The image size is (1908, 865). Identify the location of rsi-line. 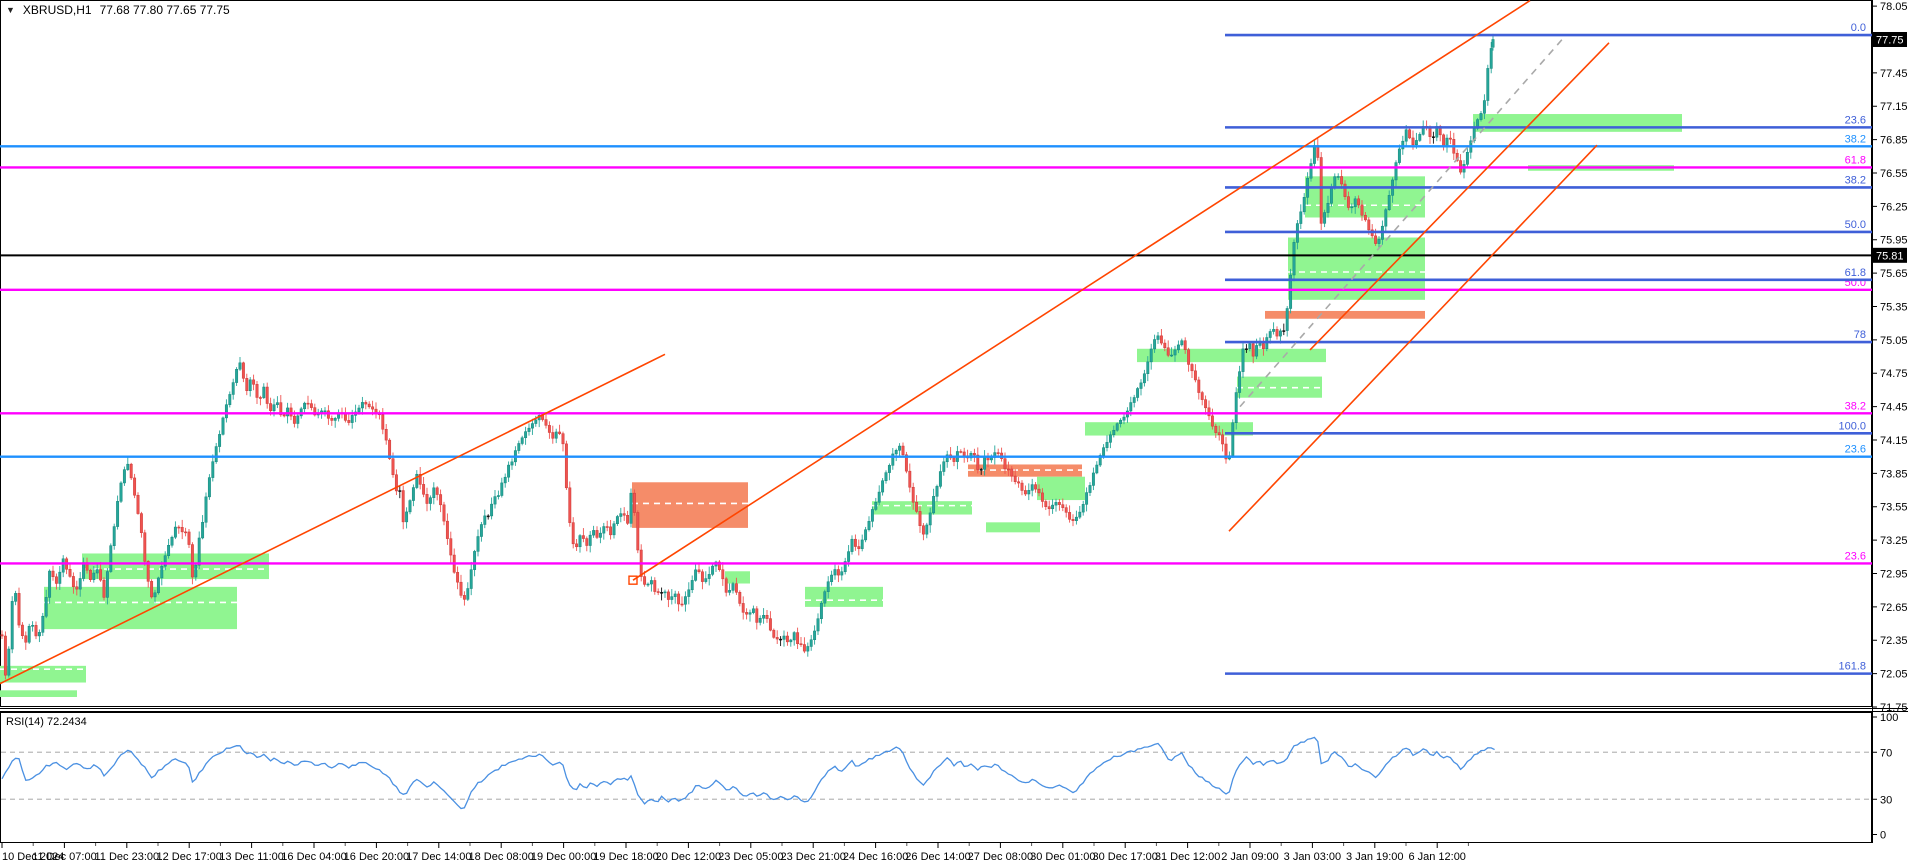
(748, 773).